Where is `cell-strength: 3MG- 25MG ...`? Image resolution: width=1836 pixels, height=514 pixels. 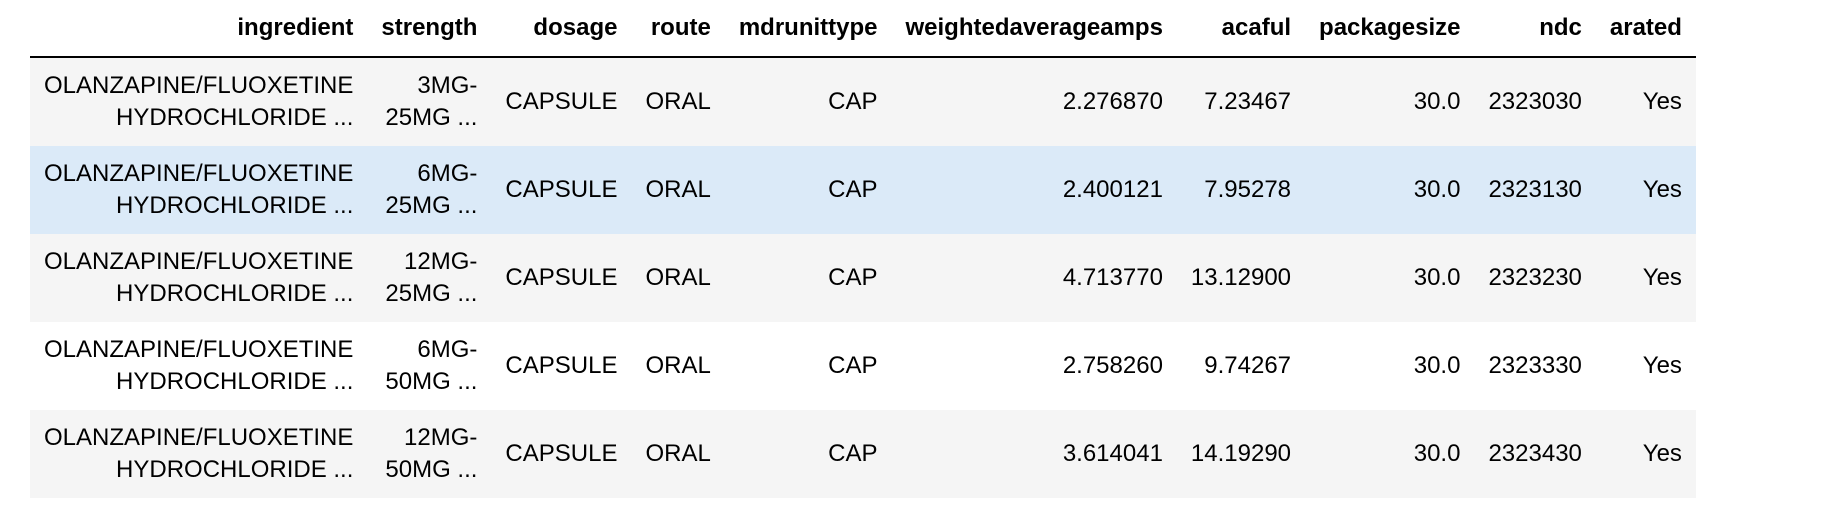 cell-strength: 3MG- 25MG ... is located at coordinates (429, 101).